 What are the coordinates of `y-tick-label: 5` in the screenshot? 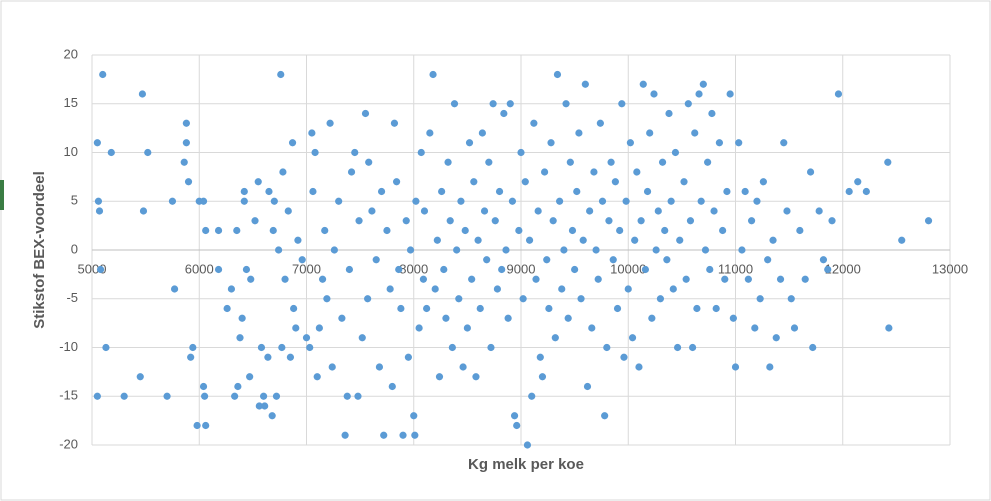 It's located at (74, 200).